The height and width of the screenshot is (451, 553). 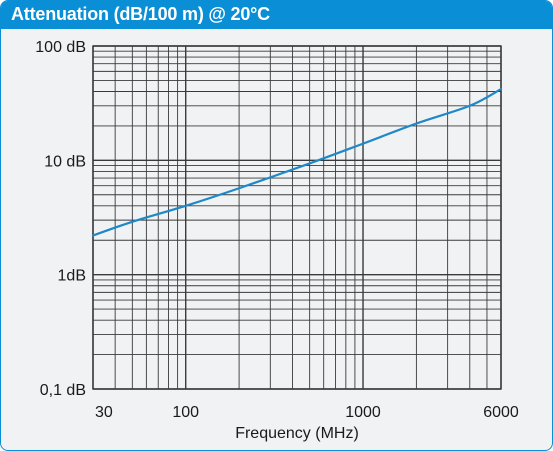 I want to click on x-axis-label: Frequency (MHz), so click(x=297, y=433).